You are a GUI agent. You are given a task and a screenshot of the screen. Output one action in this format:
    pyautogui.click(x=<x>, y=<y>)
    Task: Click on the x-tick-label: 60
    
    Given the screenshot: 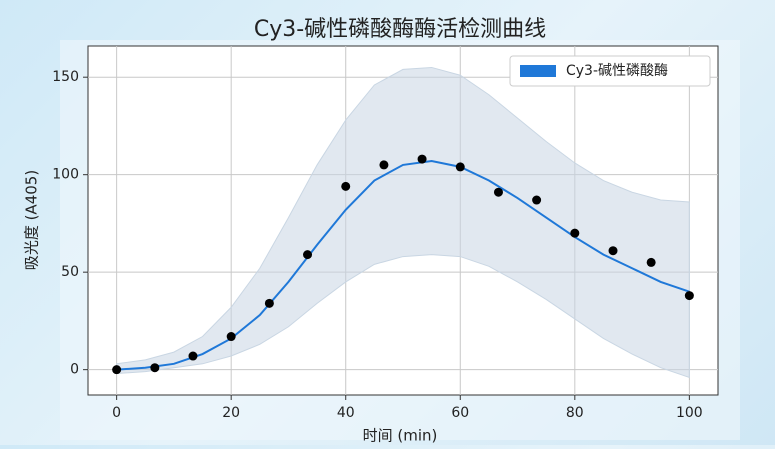 What is the action you would take?
    pyautogui.click(x=460, y=413)
    